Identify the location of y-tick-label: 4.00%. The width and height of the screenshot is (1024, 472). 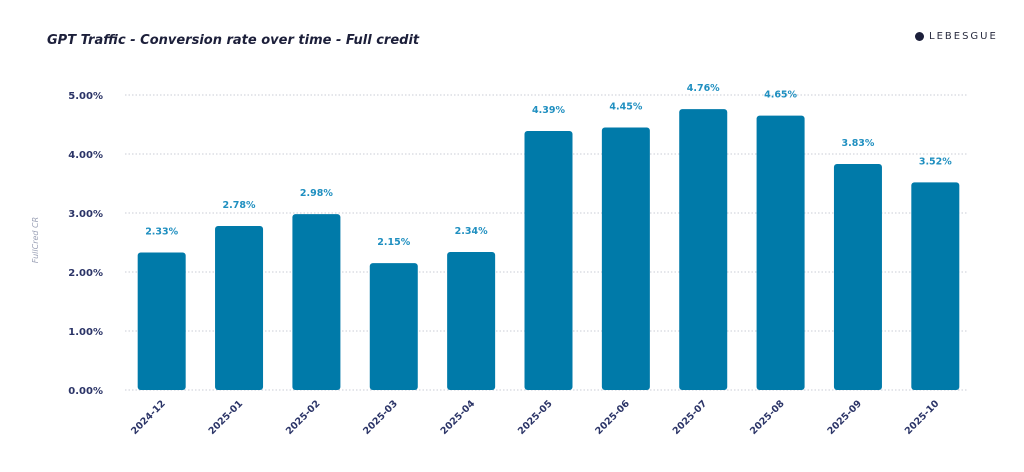
(85, 155).